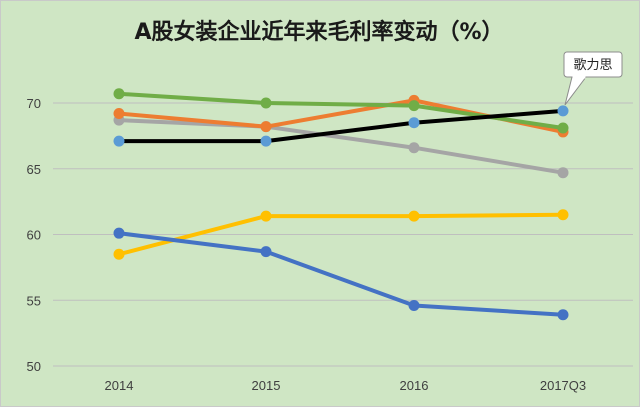  Describe the element at coordinates (266, 385) in the screenshot. I see `x-tick-label: 2015` at that location.